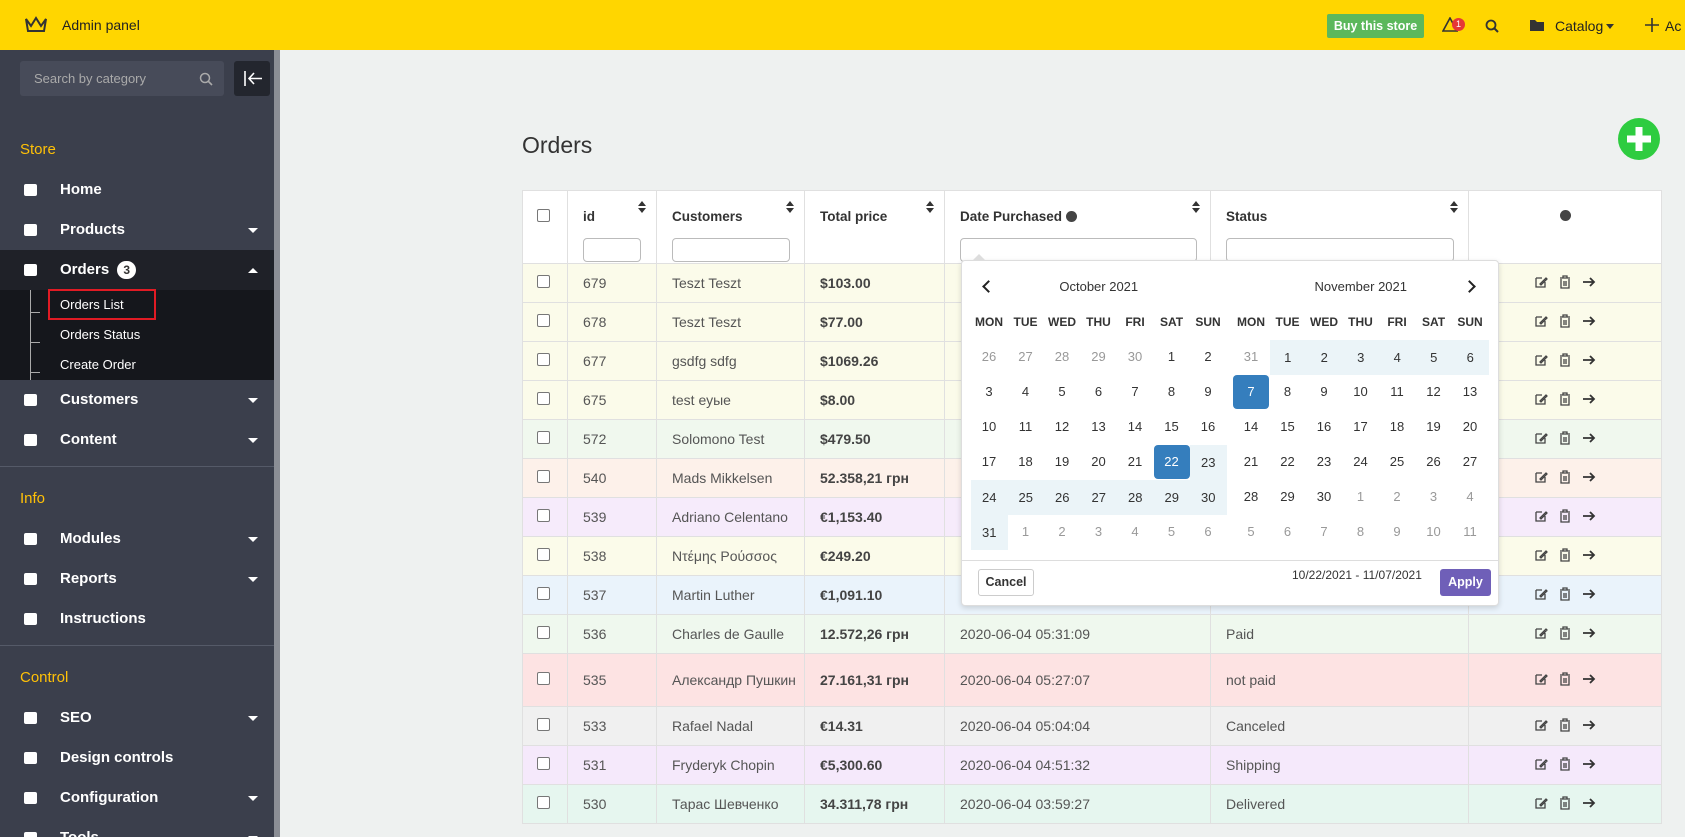 The width and height of the screenshot is (1685, 837). Describe the element at coordinates (137, 400) in the screenshot. I see `menu-item: Customers` at that location.